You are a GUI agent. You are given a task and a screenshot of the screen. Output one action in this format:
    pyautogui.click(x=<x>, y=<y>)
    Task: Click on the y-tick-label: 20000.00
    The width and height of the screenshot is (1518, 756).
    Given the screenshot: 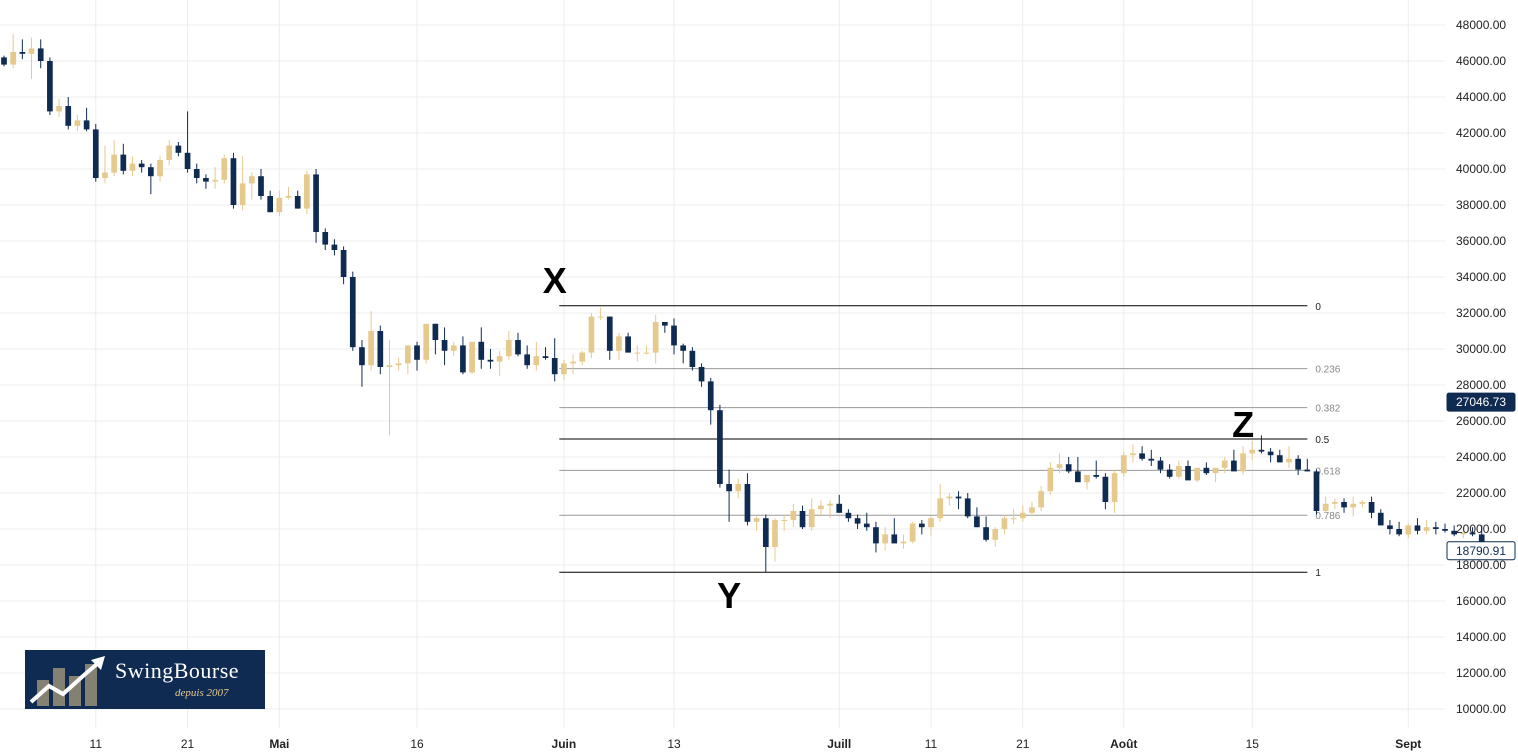 What is the action you would take?
    pyautogui.click(x=1481, y=529)
    